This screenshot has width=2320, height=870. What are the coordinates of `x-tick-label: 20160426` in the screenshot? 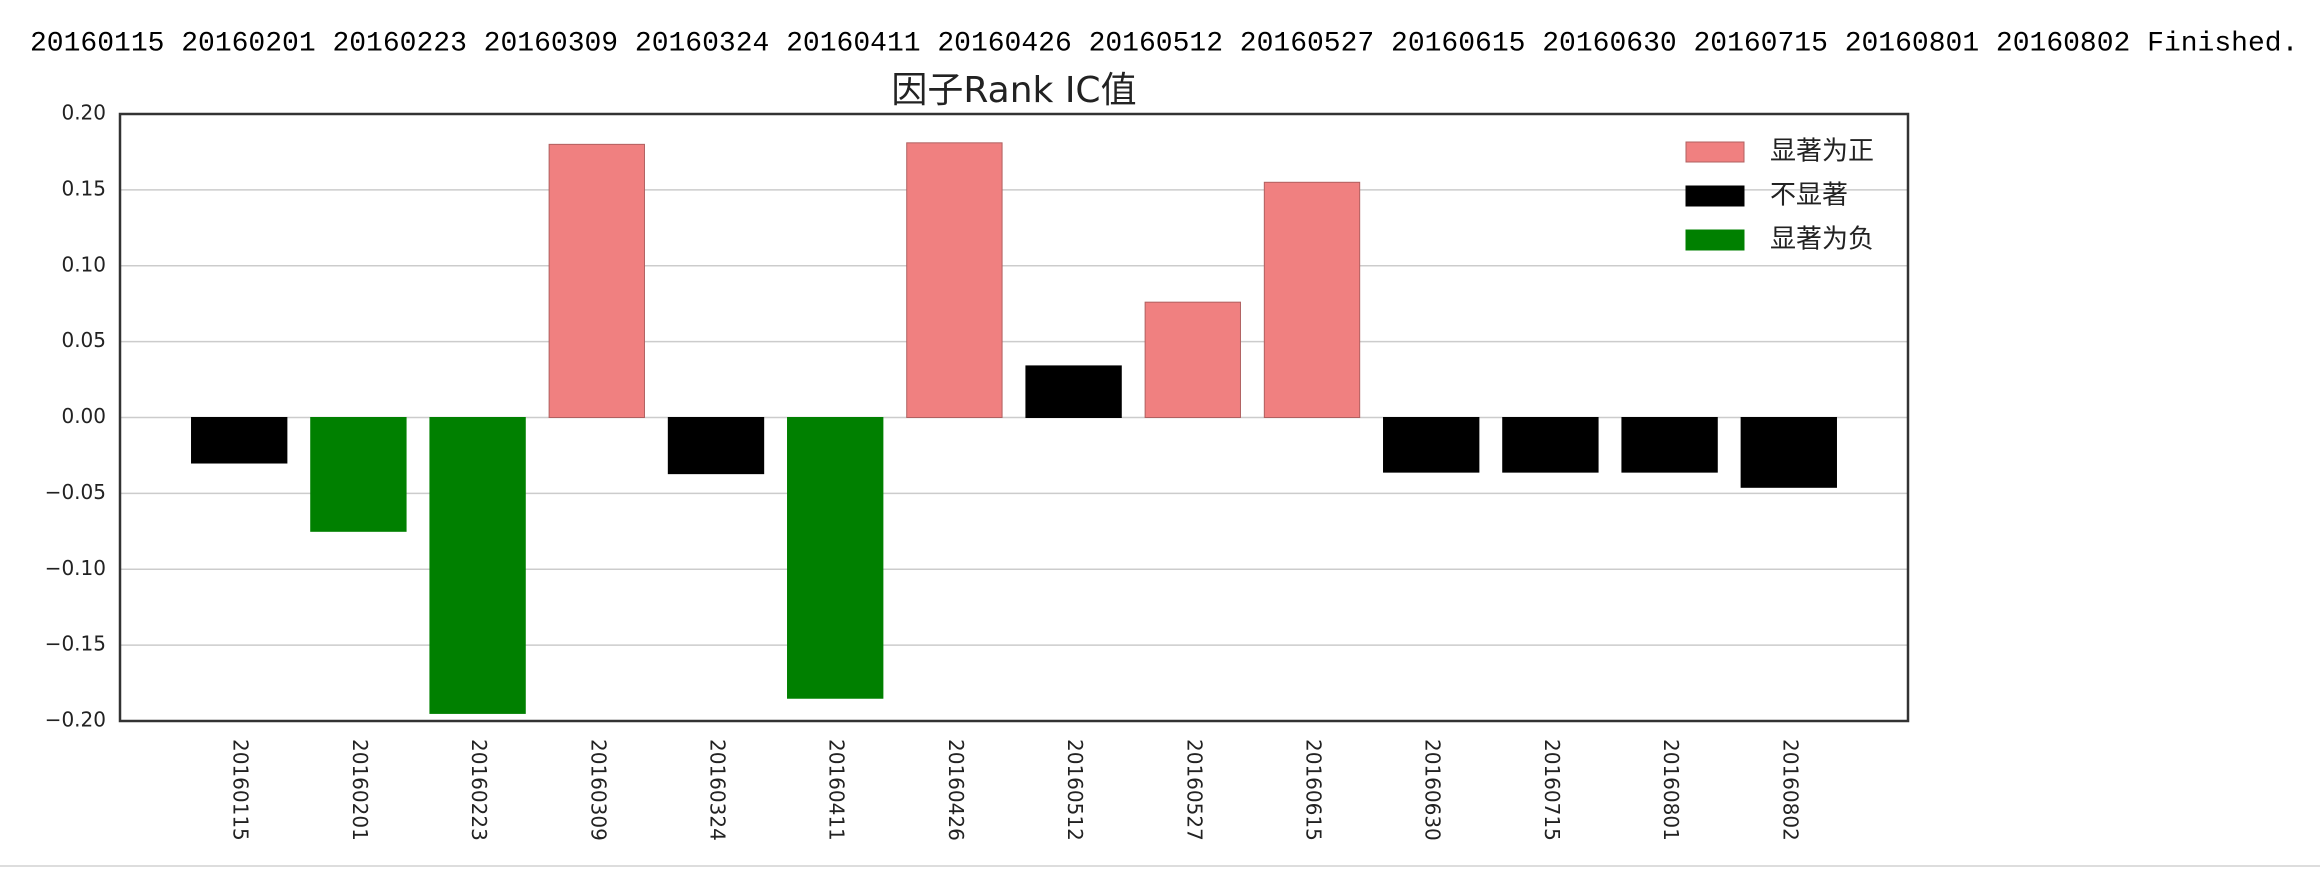 It's located at (956, 790).